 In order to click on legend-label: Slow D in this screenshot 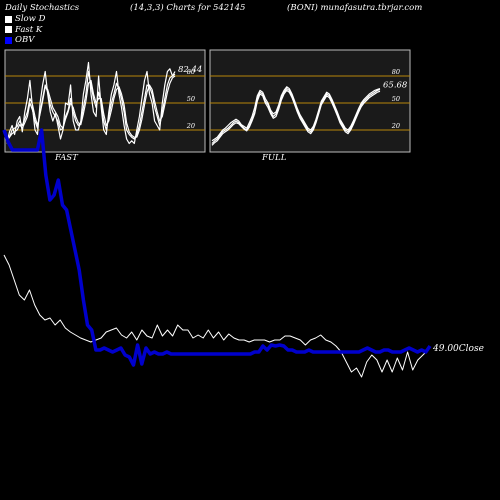, I will do `click(30, 19)`.